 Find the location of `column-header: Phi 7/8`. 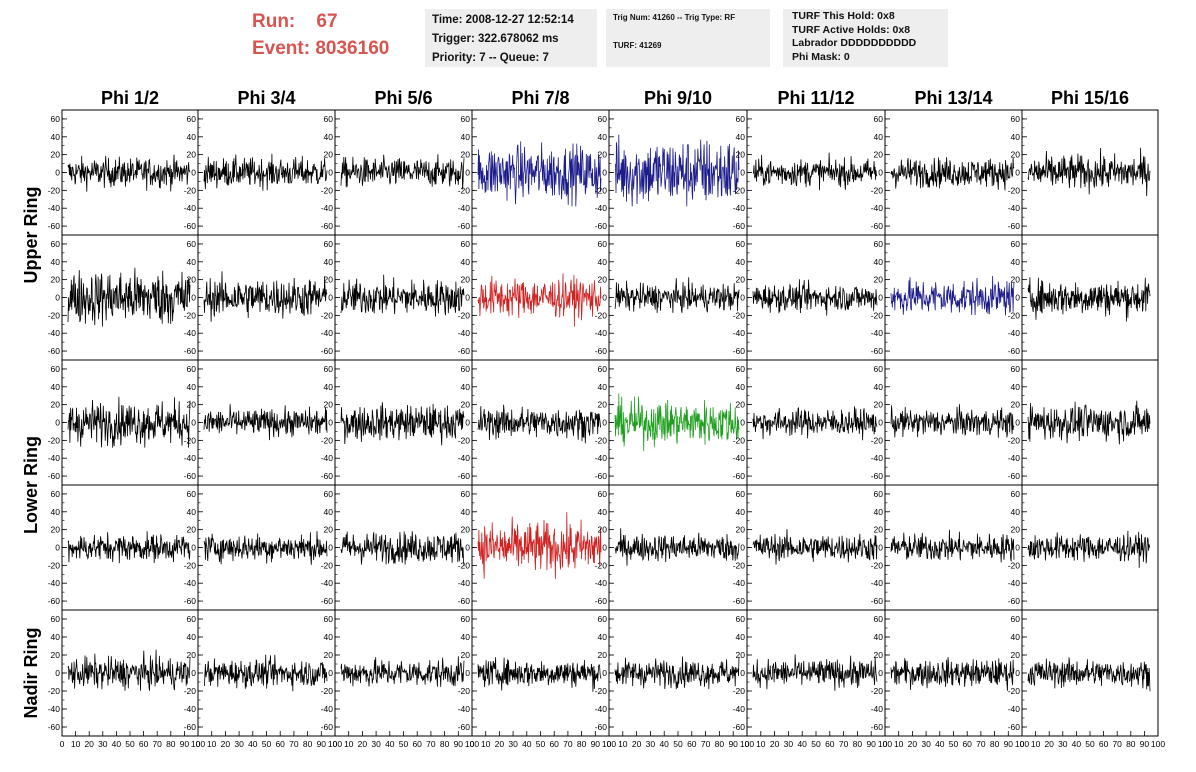

column-header: Phi 7/8 is located at coordinates (540, 98).